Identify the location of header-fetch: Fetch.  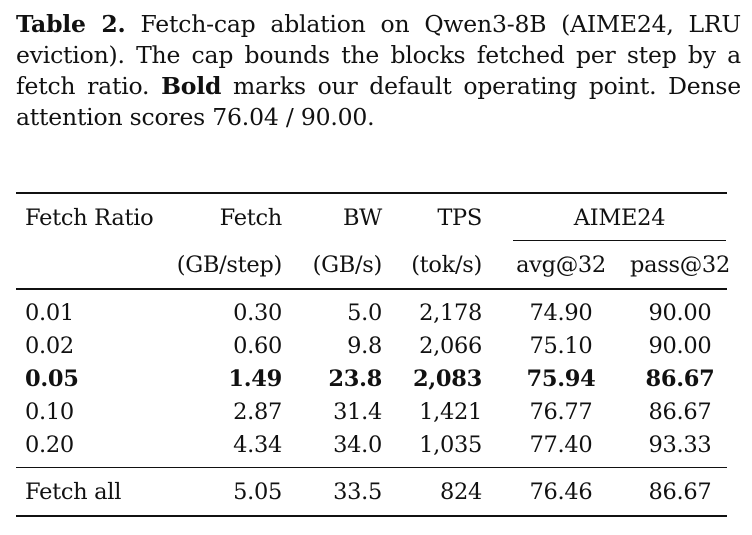
(251, 218).